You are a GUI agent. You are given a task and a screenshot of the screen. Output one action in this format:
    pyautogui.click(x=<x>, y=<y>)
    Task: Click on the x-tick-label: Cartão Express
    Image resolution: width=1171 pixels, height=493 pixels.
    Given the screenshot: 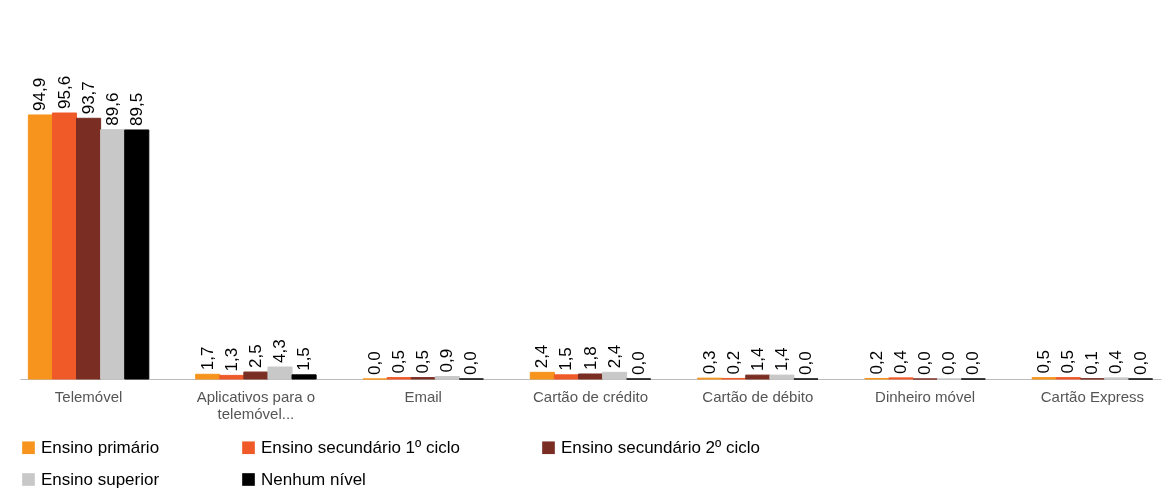 What is the action you would take?
    pyautogui.click(x=1092, y=396)
    